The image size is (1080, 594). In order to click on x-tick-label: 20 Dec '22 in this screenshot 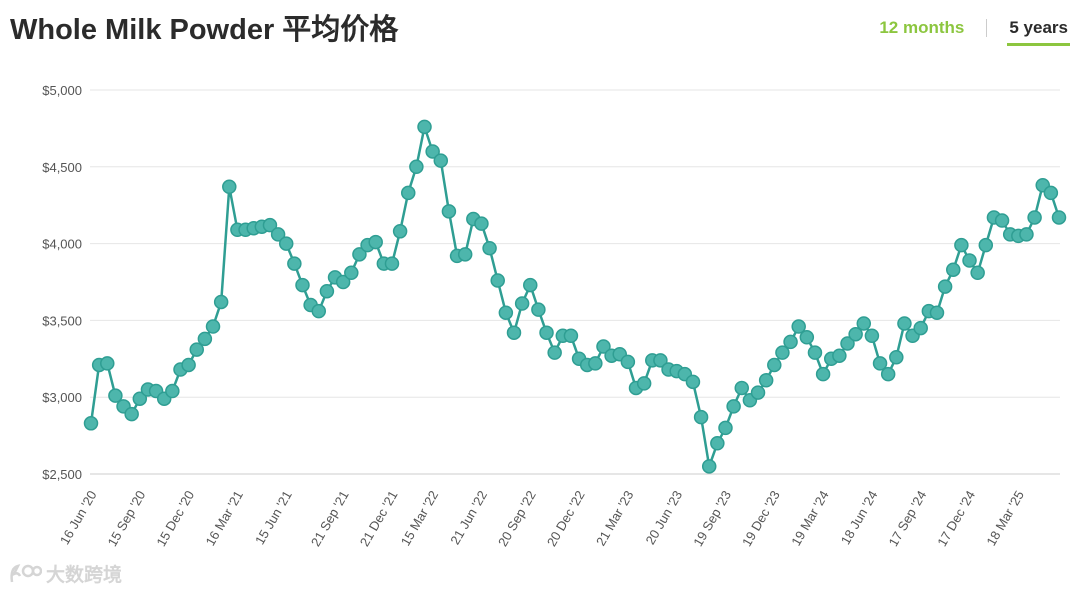, I will do `click(566, 518)`.